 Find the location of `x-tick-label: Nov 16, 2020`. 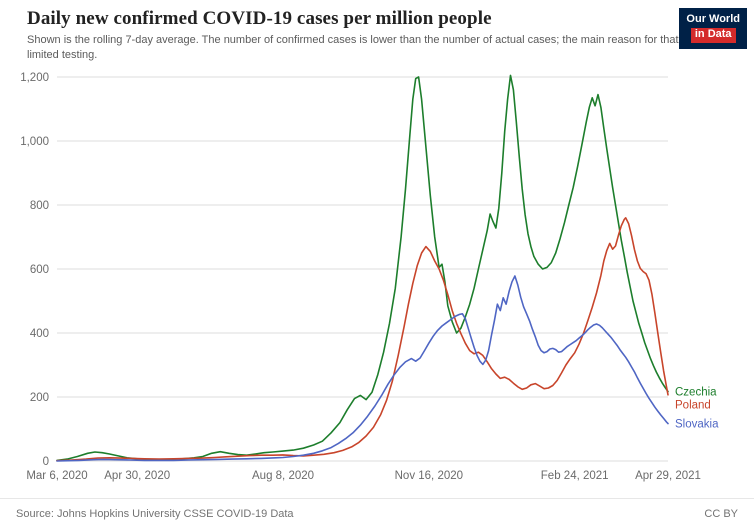

x-tick-label: Nov 16, 2020 is located at coordinates (429, 476).